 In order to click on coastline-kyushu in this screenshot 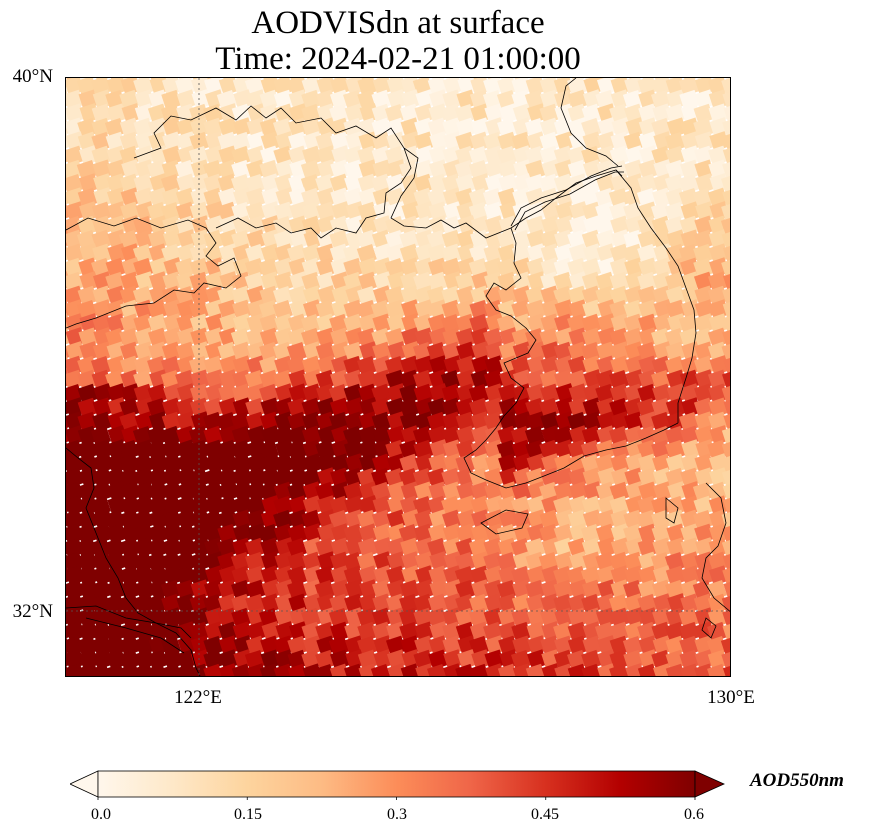, I will do `click(715, 547)`.